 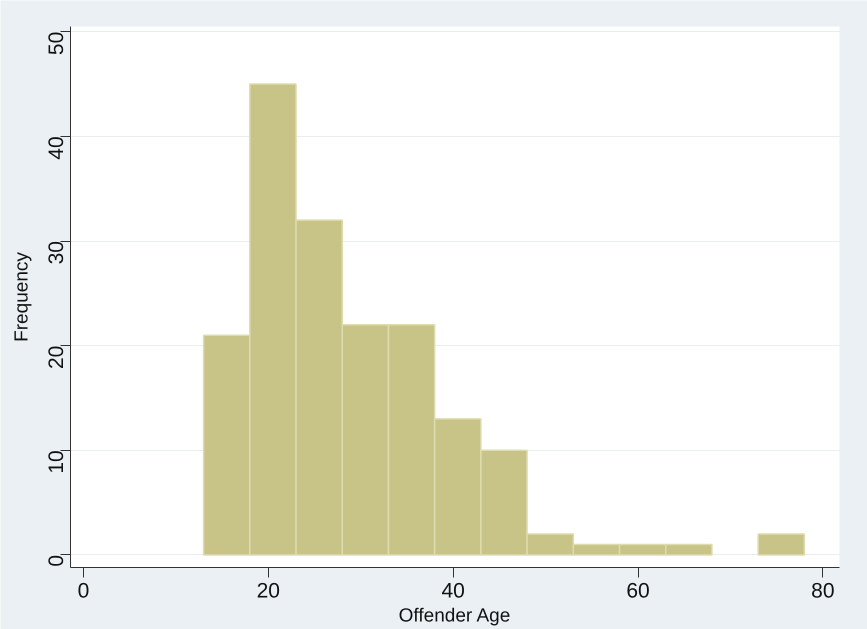 What do you see at coordinates (454, 616) in the screenshot?
I see `x-axis-title: Offender Age` at bounding box center [454, 616].